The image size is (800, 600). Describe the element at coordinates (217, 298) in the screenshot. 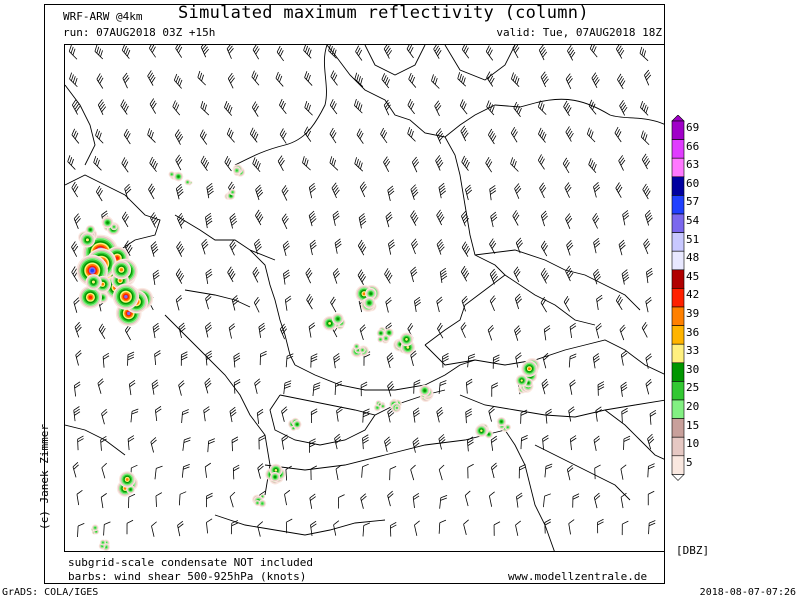

I see `country-border` at that location.